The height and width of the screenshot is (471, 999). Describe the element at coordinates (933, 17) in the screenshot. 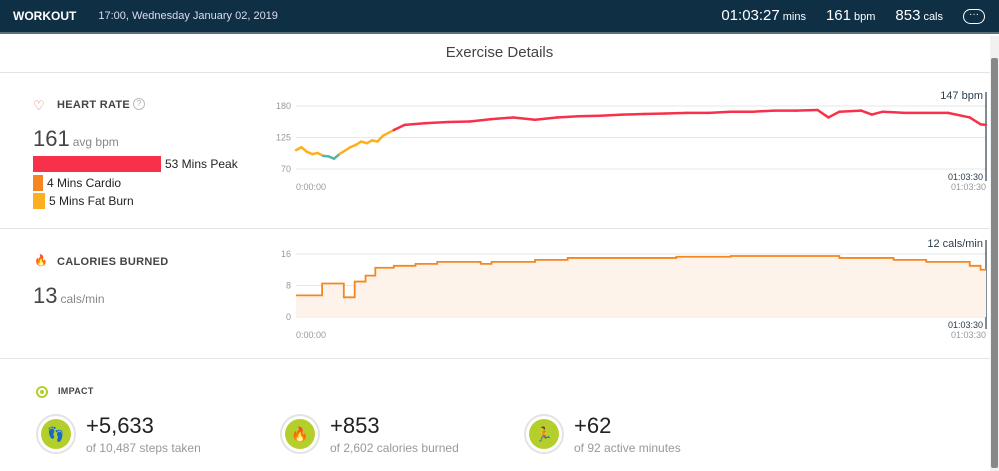

I see `cals-unit: cals` at that location.